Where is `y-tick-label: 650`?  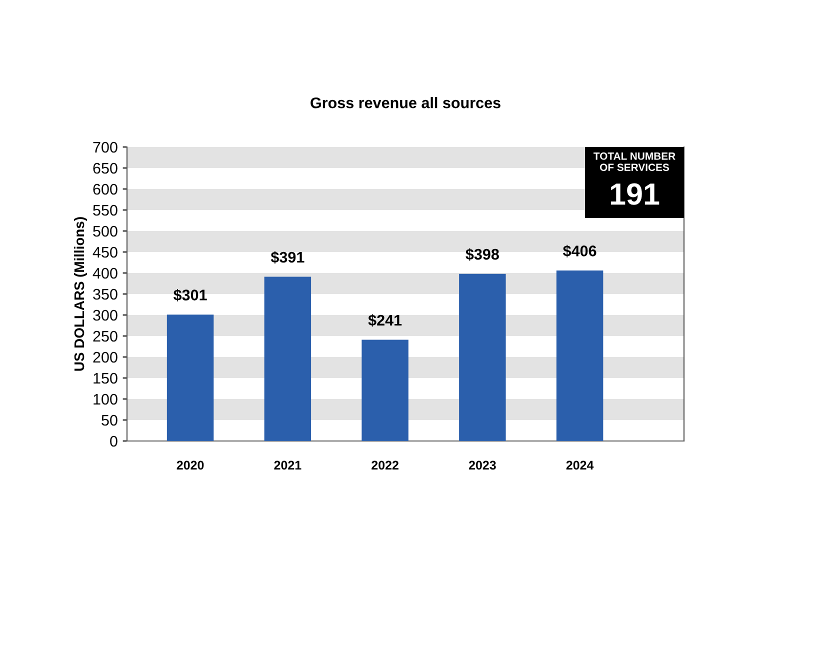
y-tick-label: 650 is located at coordinates (105, 168).